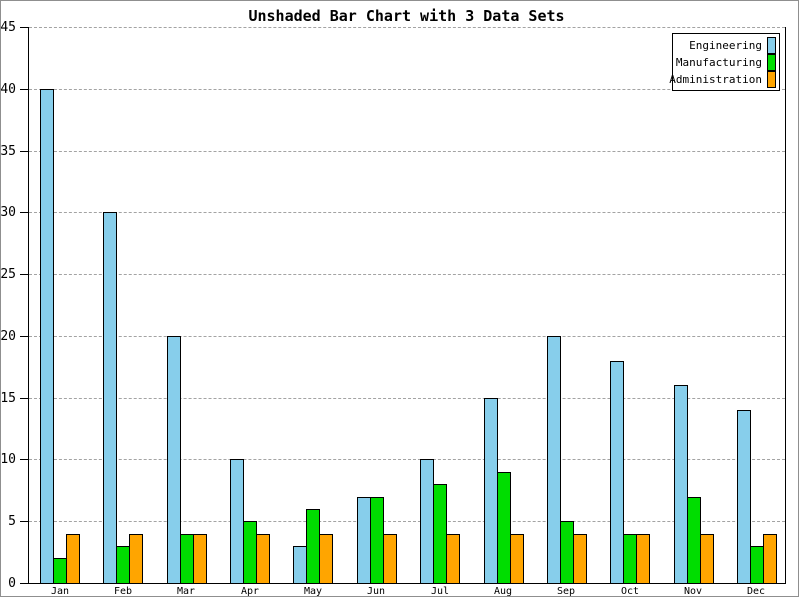 This screenshot has height=600, width=800. What do you see at coordinates (326, 558) in the screenshot?
I see `bar-administration-may` at bounding box center [326, 558].